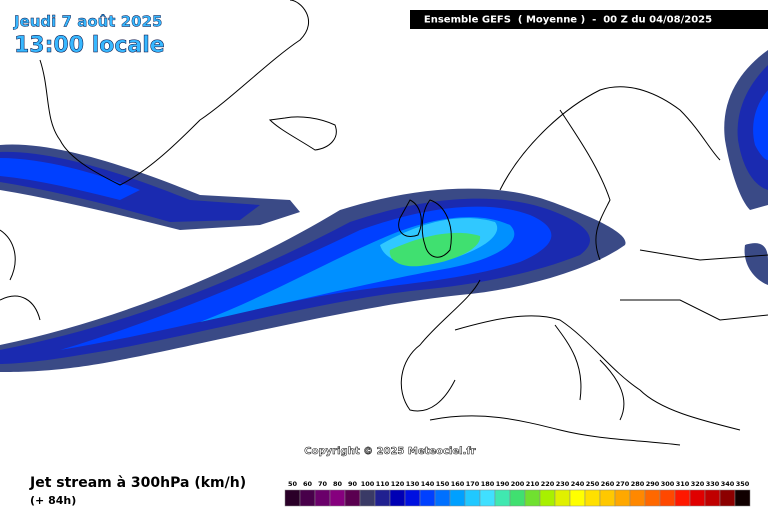 The width and height of the screenshot is (768, 516). I want to click on legend-label: 270, so click(623, 484).